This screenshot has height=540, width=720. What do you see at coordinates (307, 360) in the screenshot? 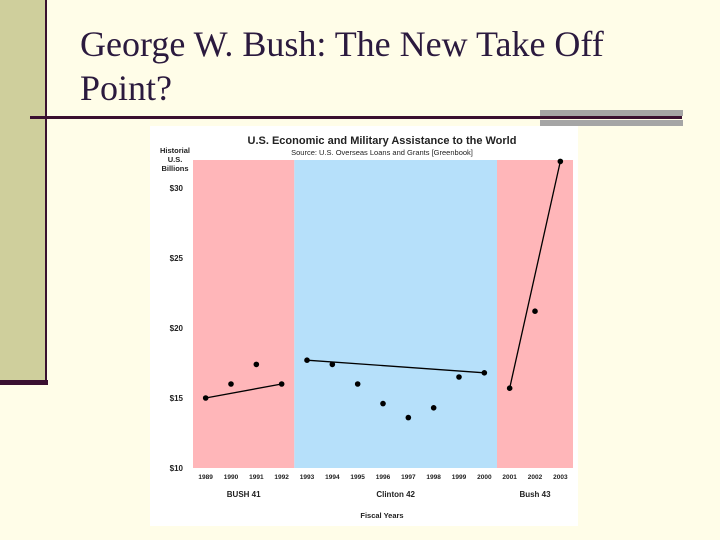
I see `data-point-1993` at bounding box center [307, 360].